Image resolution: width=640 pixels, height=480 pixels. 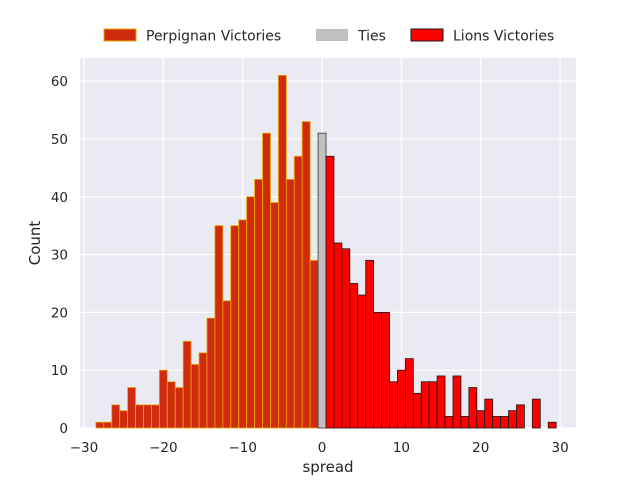 I want to click on y-tick-label: 20, so click(x=59, y=313).